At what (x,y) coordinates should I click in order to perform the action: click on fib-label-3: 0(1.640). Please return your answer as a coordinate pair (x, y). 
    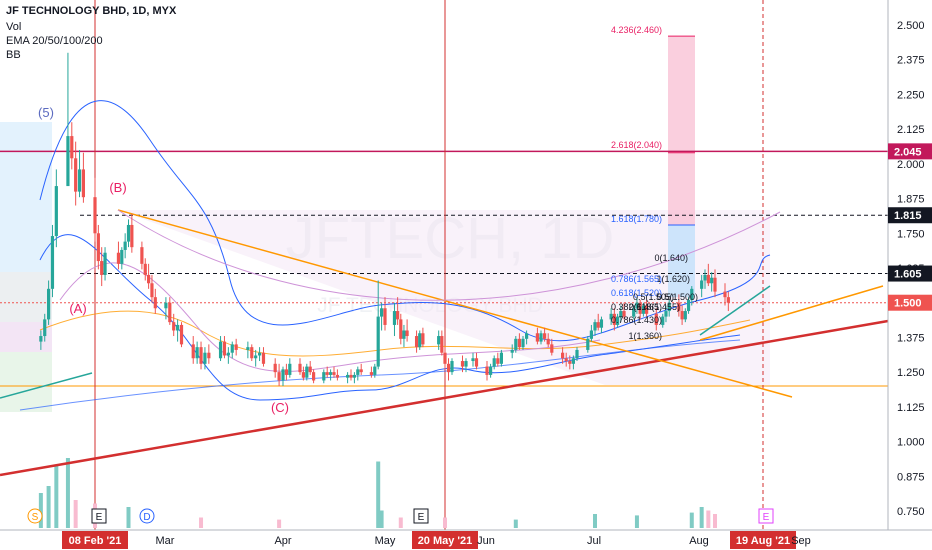
    Looking at the image, I should click on (671, 258).